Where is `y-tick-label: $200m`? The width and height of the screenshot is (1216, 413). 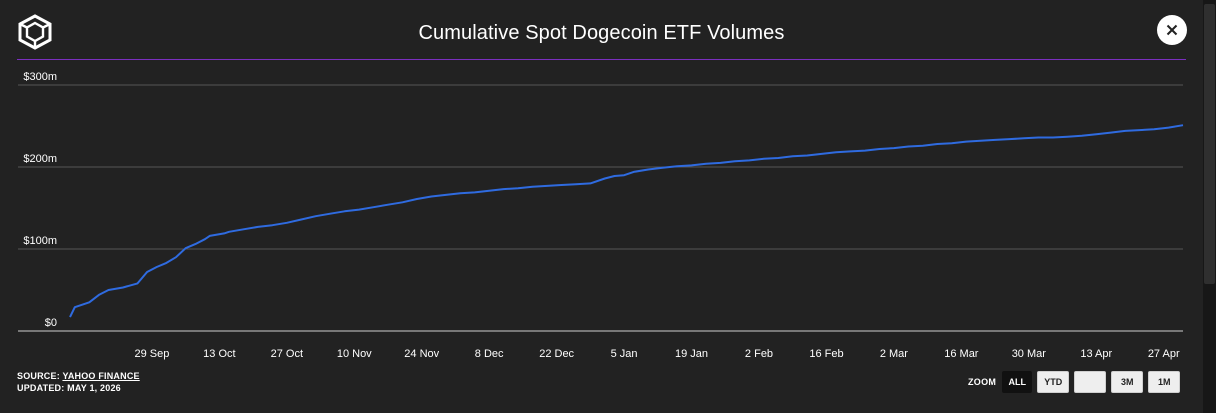
y-tick-label: $200m is located at coordinates (40, 159).